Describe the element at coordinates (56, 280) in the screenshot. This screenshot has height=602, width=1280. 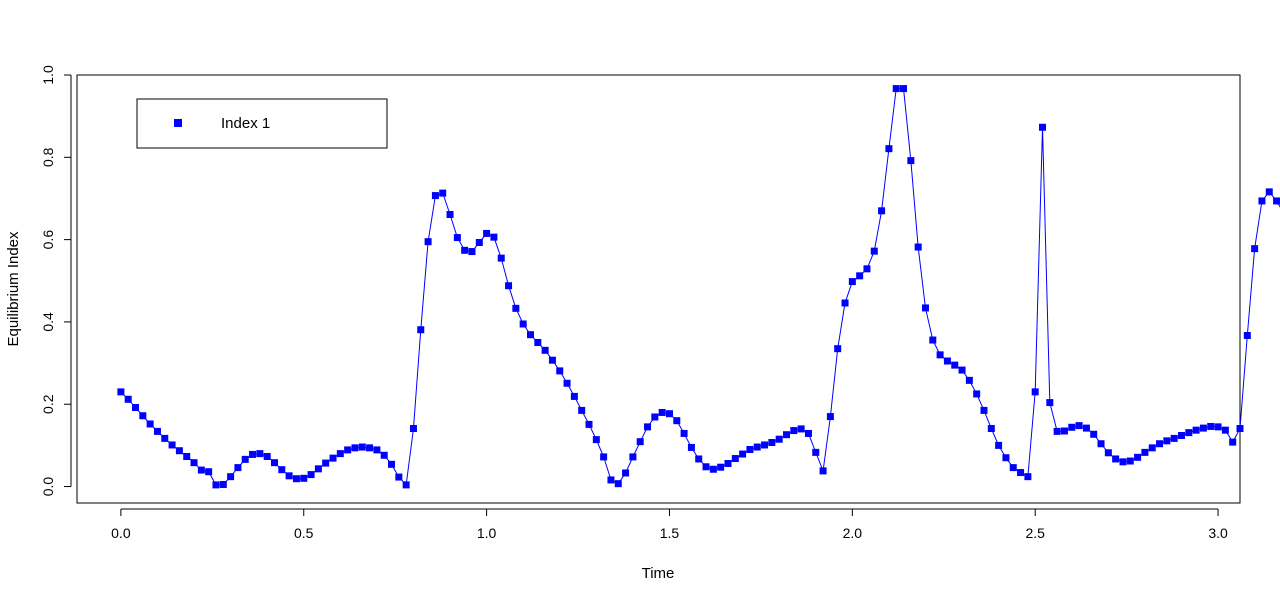
I see `y-axis: 0.0 0.2 0.4 0.6 0.8 1.0` at that location.